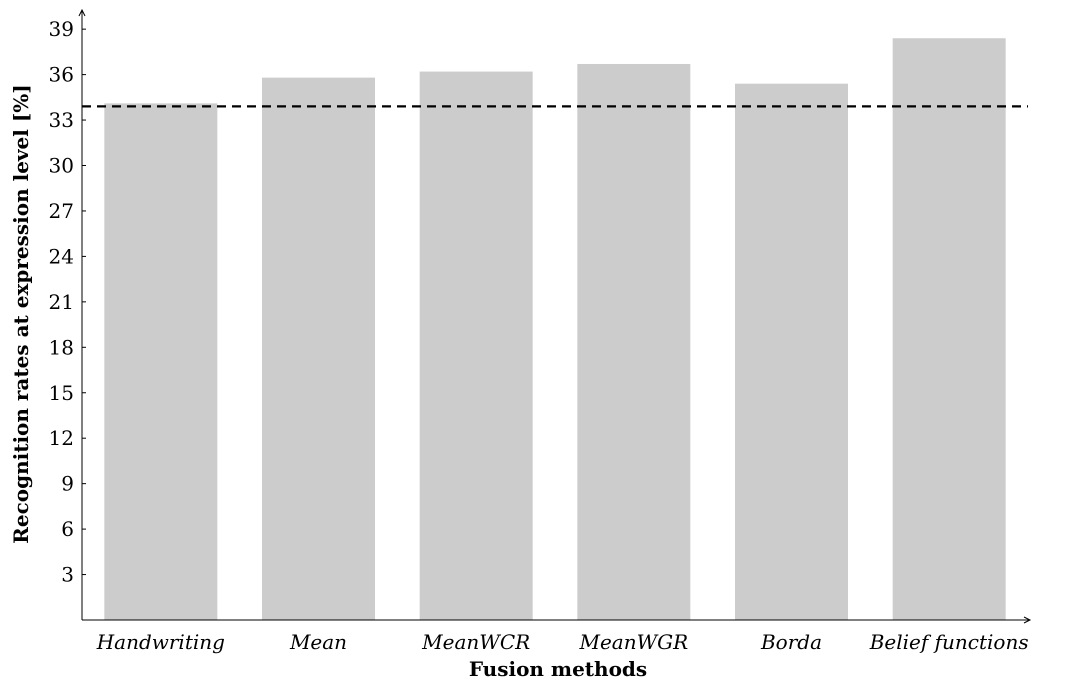 Image resolution: width=1067 pixels, height=686 pixels. I want to click on y-tick-label: 15, so click(61, 393).